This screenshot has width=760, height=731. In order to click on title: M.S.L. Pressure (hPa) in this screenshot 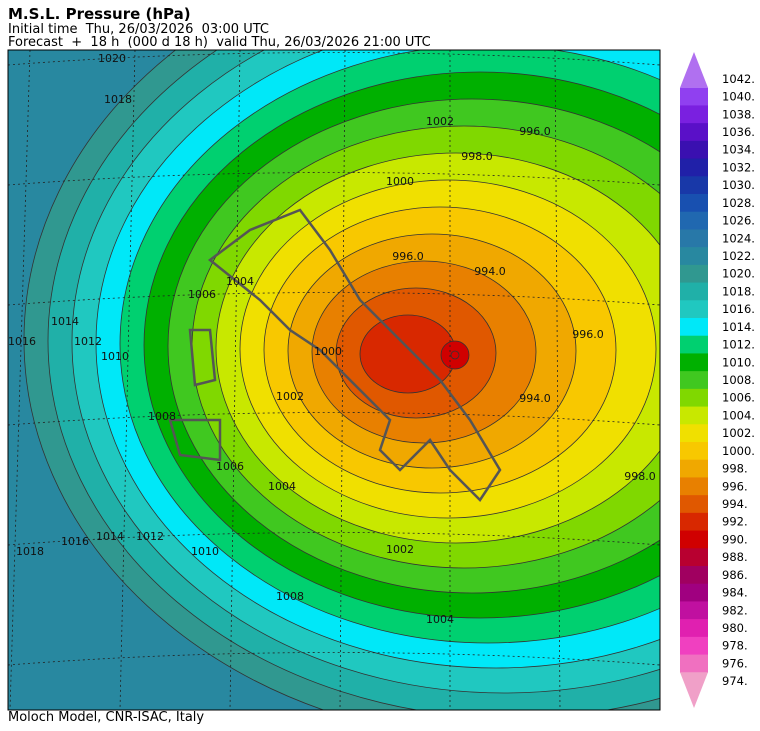, I will do `click(99, 14)`.